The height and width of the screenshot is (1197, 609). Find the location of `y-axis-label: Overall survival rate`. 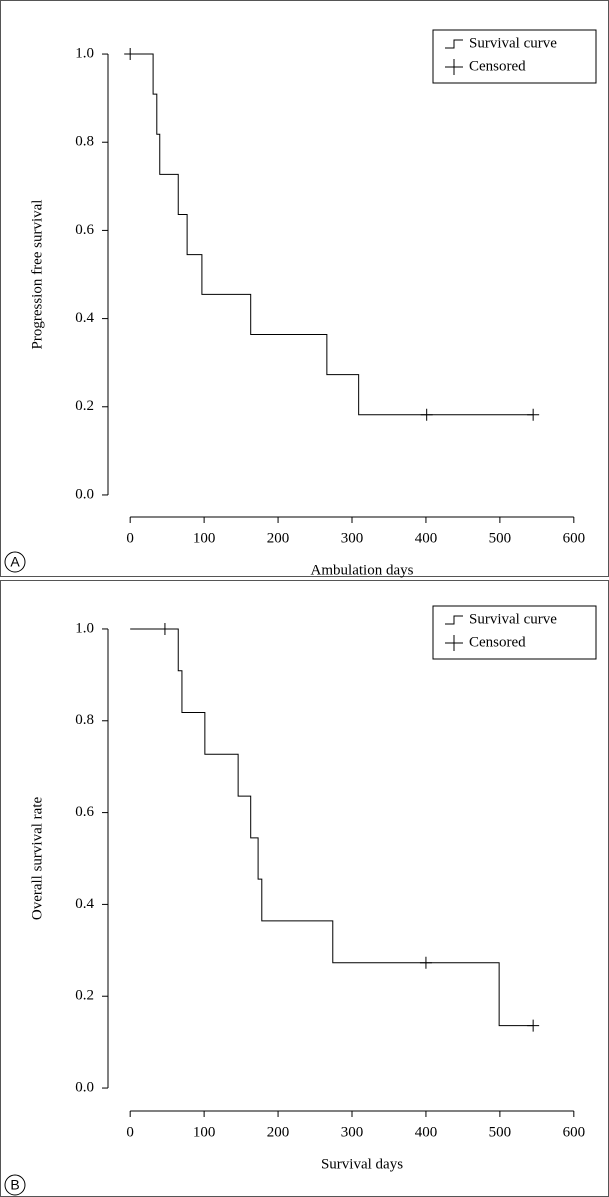

y-axis-label: Overall survival rate is located at coordinates (37, 859).